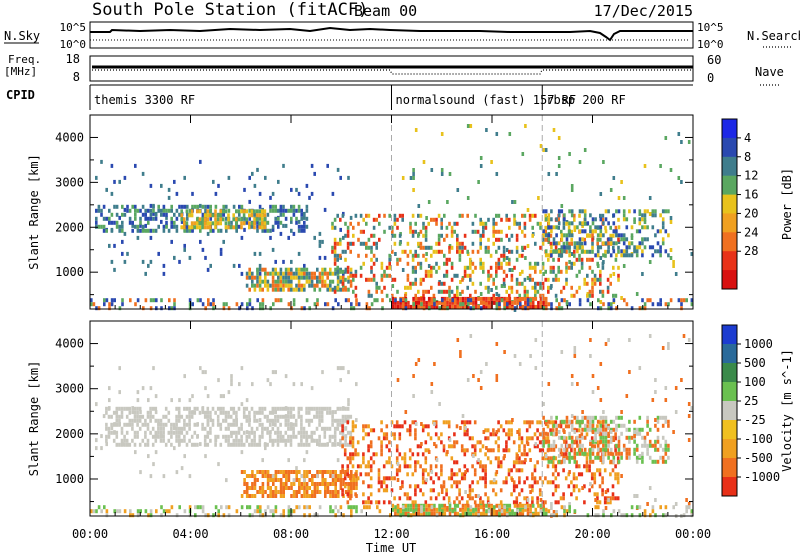 The height and width of the screenshot is (554, 800). I want to click on colorbar-tick-label: -1000, so click(762, 477).